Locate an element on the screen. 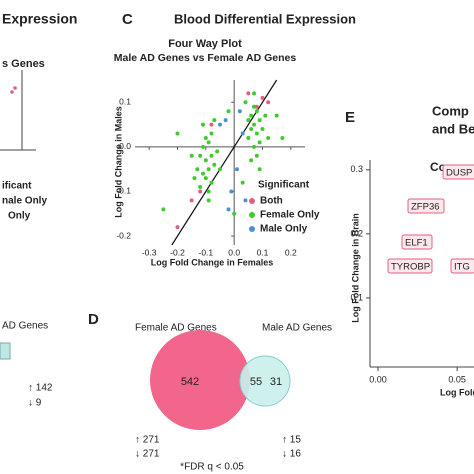  chart-subtitle: Male AD Genes vs Female AD Genes is located at coordinates (205, 58).